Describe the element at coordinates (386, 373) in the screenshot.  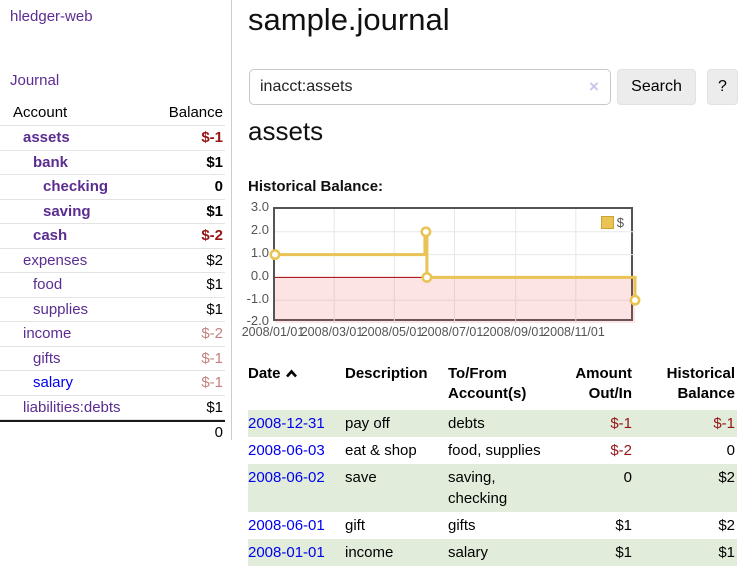
I see `description-column-header: Description` at that location.